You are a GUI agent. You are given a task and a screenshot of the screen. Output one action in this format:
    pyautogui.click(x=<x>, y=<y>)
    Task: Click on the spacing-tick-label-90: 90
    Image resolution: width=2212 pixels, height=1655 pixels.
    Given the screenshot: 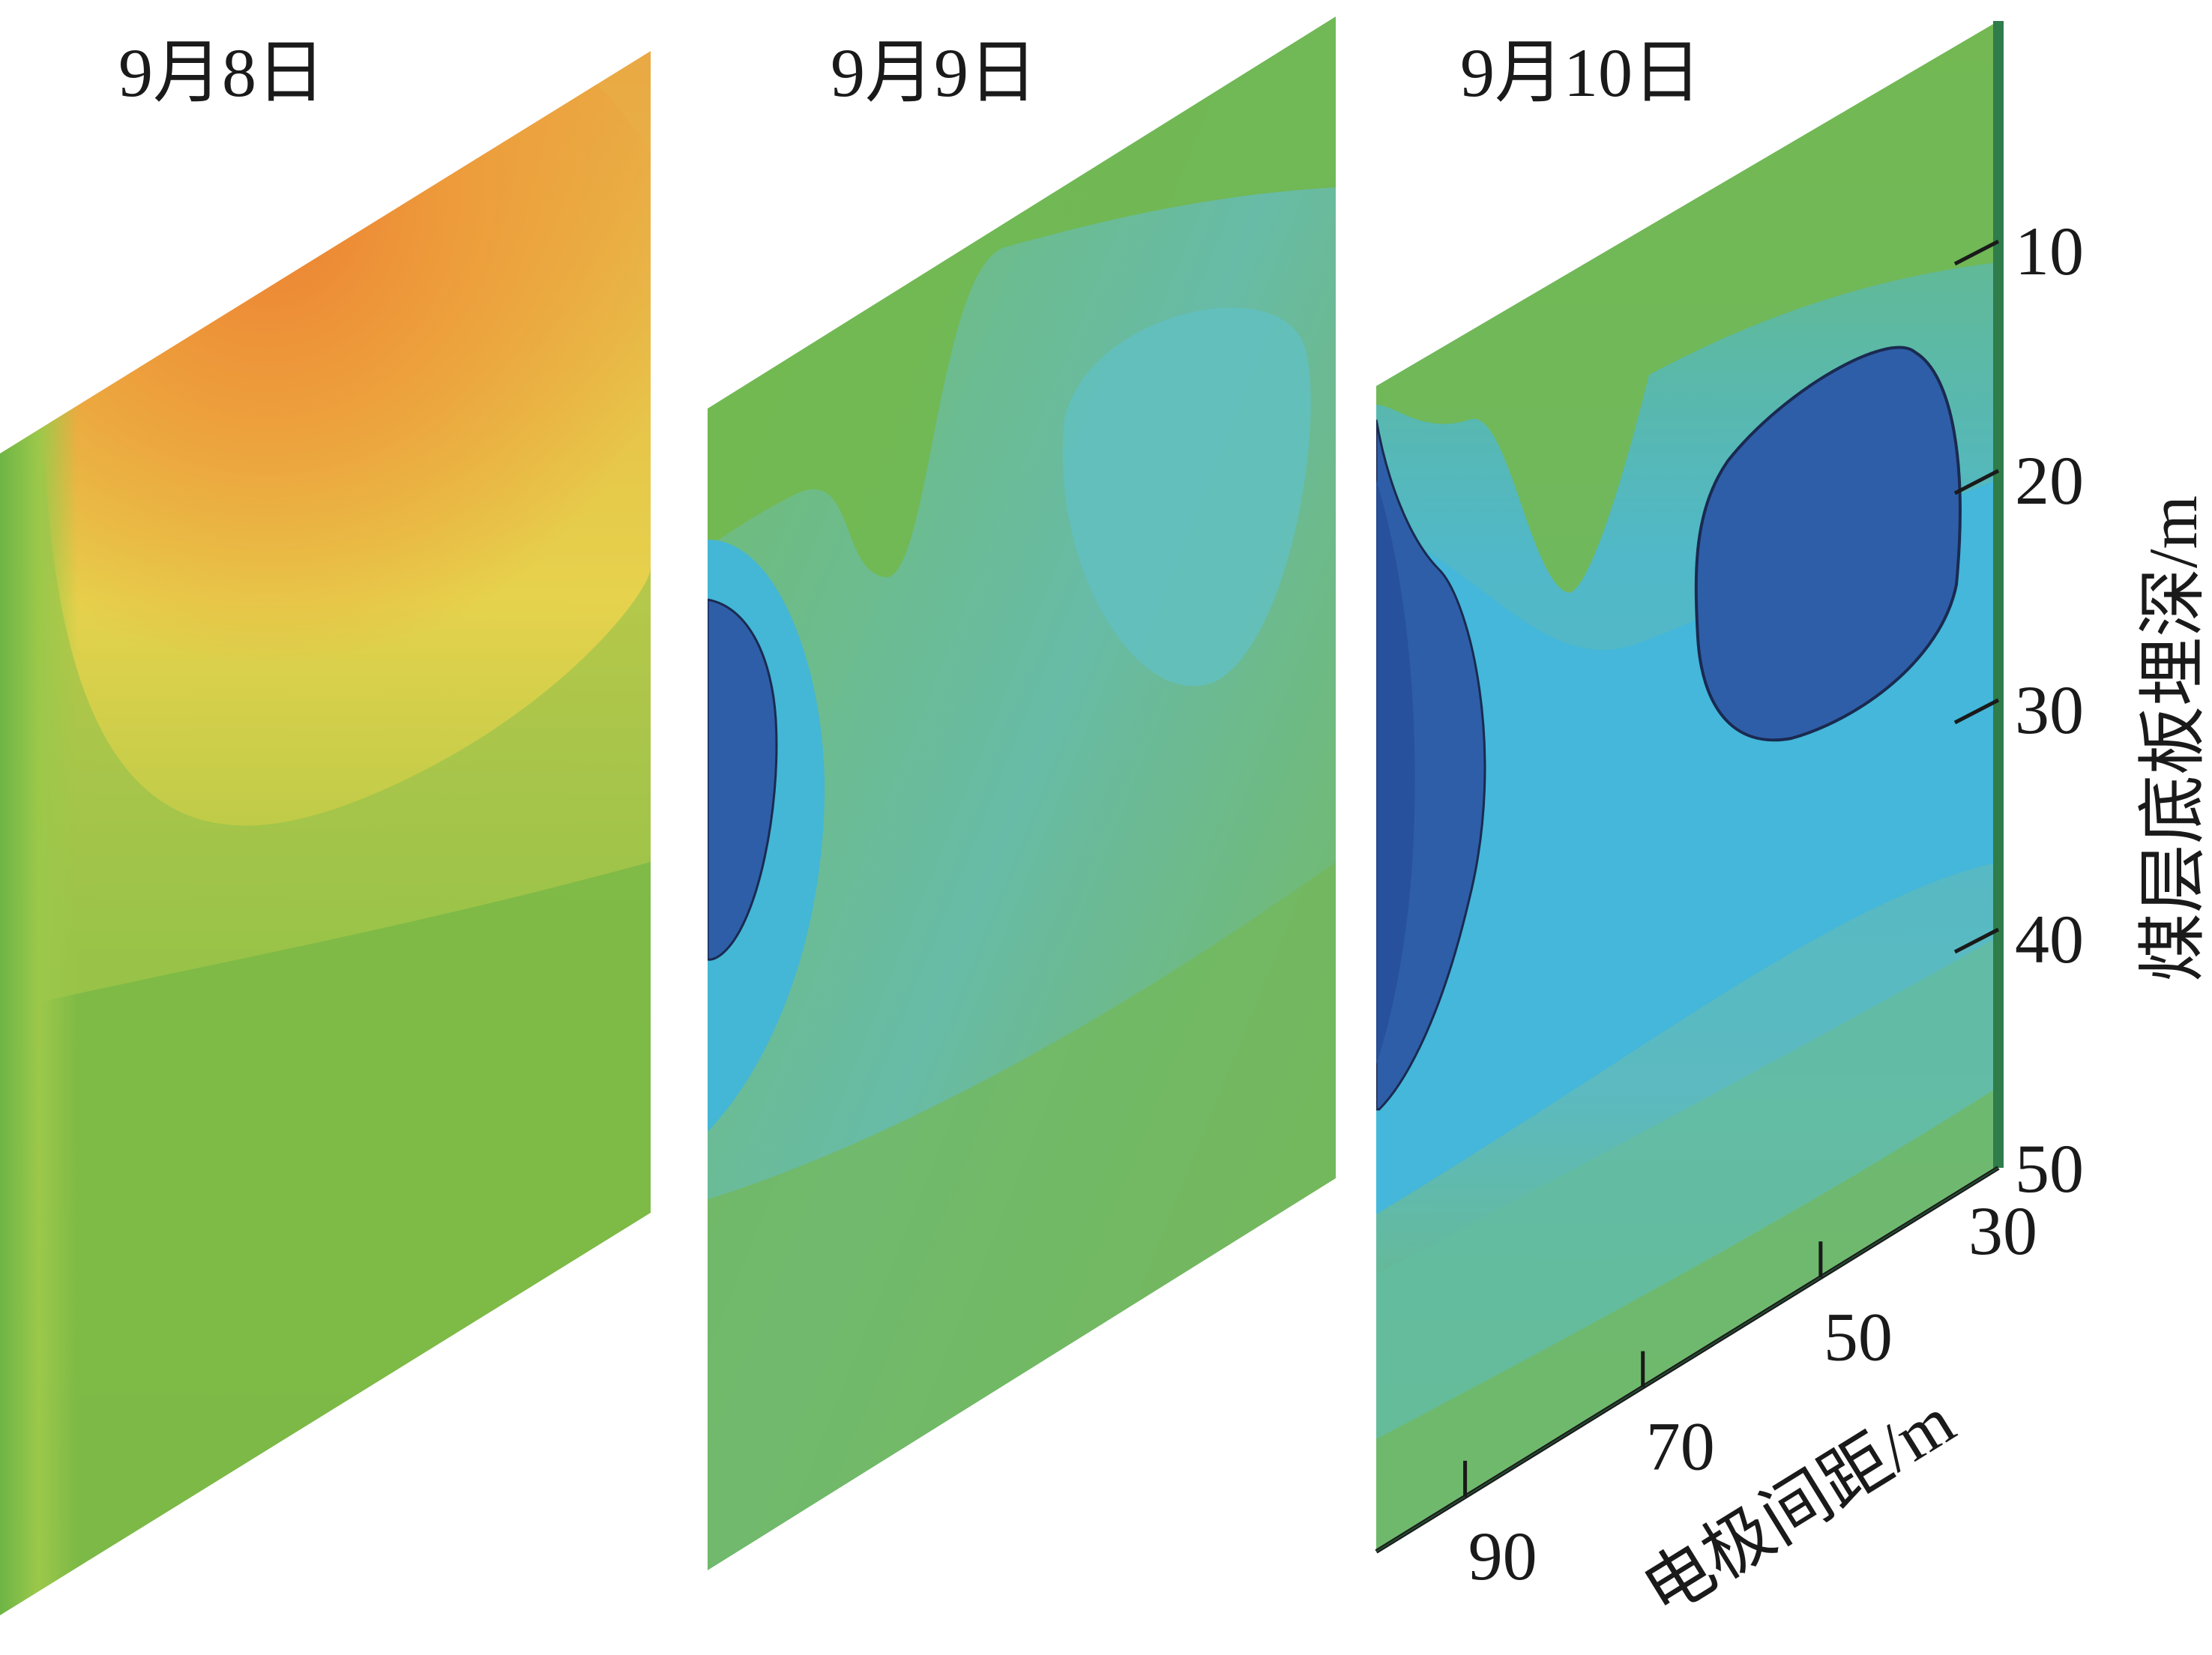 What is the action you would take?
    pyautogui.click(x=1502, y=1556)
    